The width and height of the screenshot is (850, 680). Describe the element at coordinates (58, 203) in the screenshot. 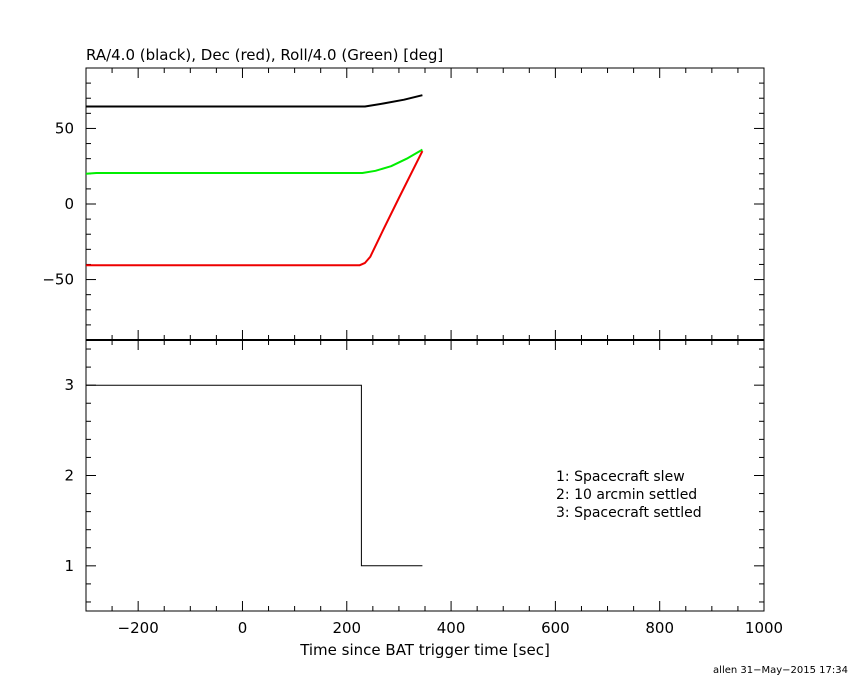

I see `top-y-tick-labels: 50 0 −50` at that location.